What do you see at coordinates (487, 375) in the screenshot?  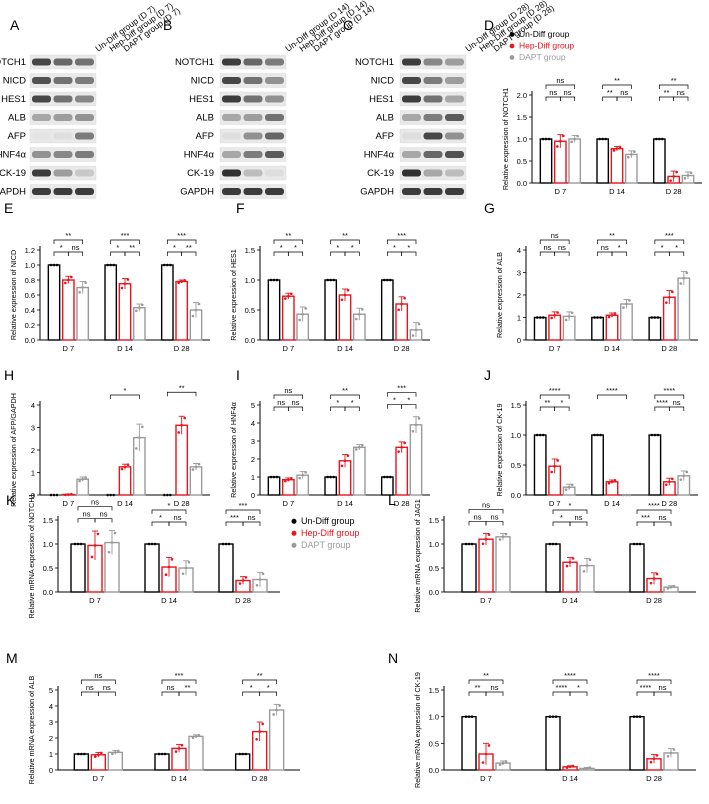 I see `panel-letter: J` at bounding box center [487, 375].